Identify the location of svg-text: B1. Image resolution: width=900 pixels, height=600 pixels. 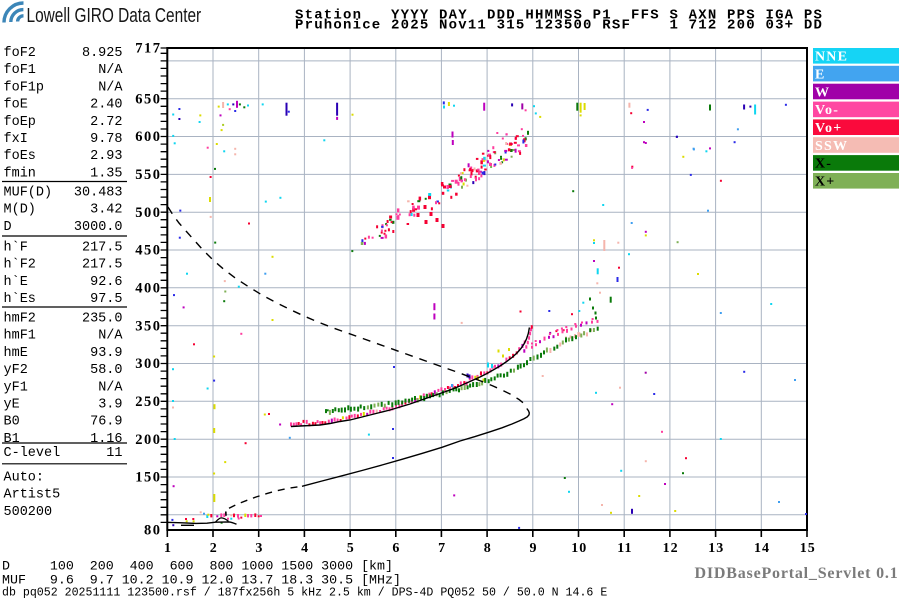
(12, 439).